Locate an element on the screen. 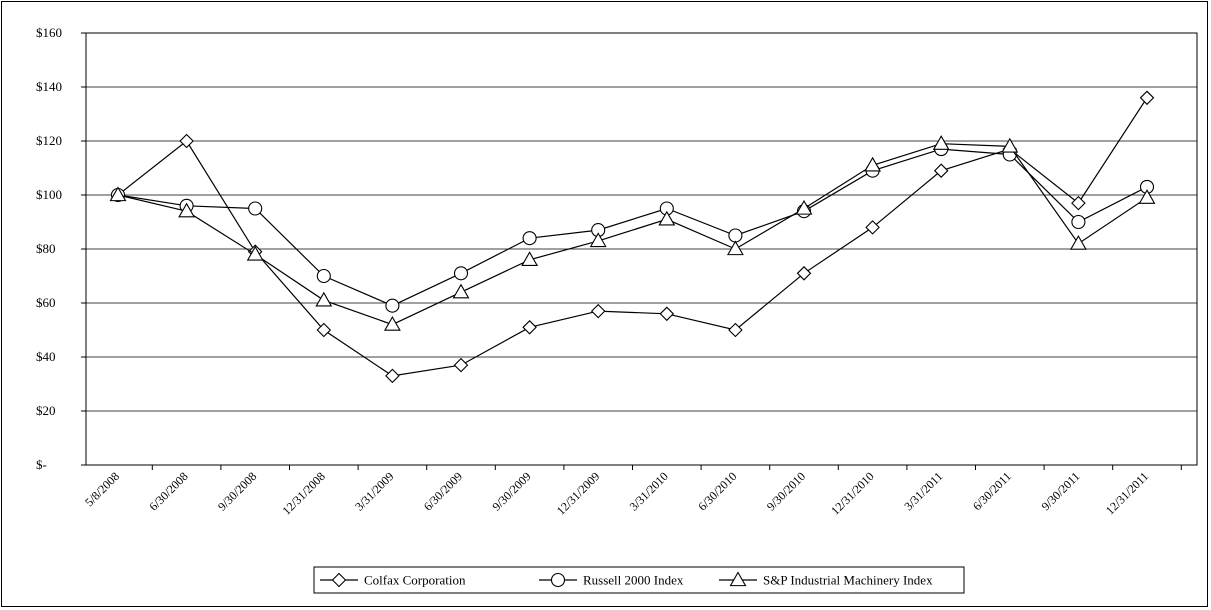 The width and height of the screenshot is (1211, 610). y-tick-label: $160 is located at coordinates (49, 32).